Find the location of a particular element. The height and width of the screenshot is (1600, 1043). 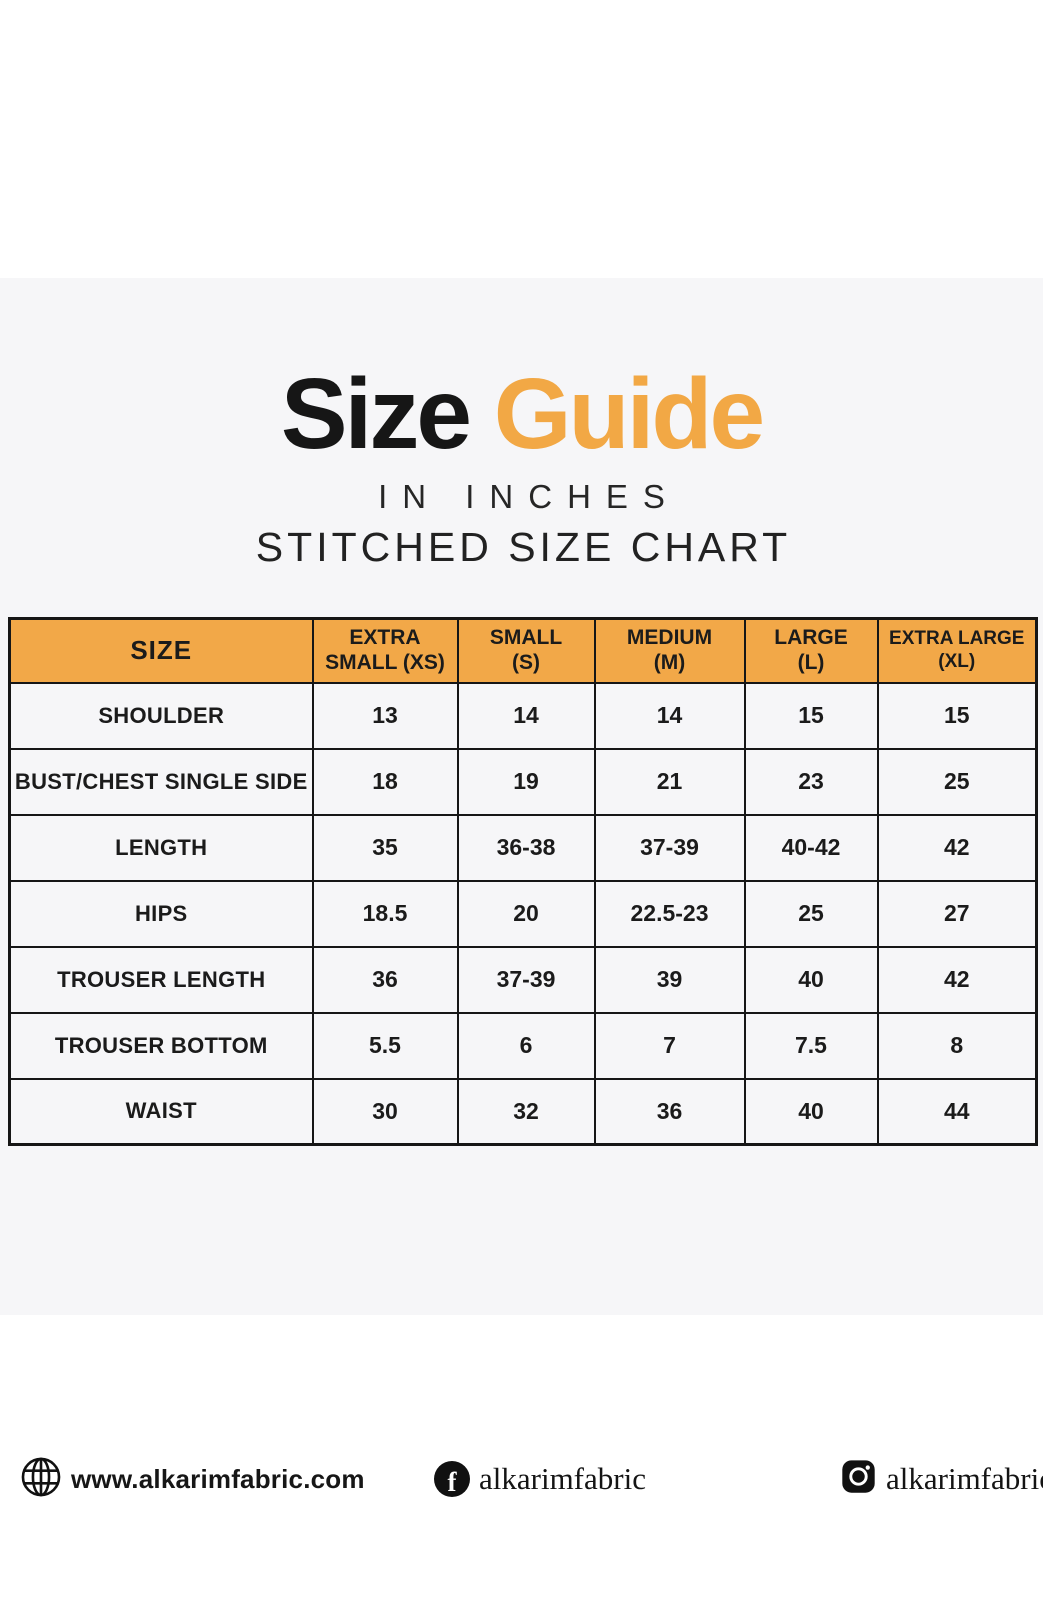

cell-value: 13 is located at coordinates (385, 715).